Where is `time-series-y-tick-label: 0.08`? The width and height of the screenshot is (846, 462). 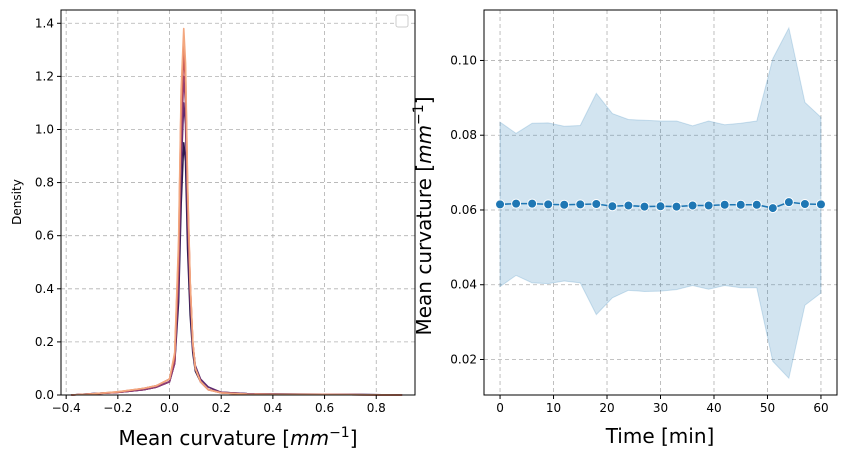
time-series-y-tick-label: 0.08 is located at coordinates (463, 135).